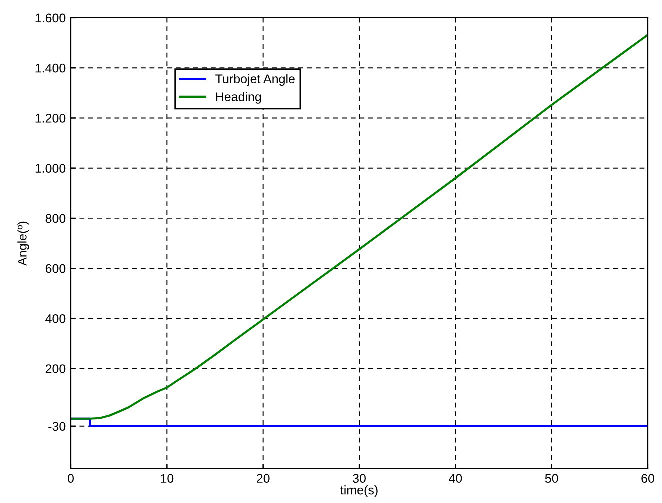 Image resolution: width=662 pixels, height=503 pixels. What do you see at coordinates (51, 18) in the screenshot?
I see `y-tick-label: 1.600` at bounding box center [51, 18].